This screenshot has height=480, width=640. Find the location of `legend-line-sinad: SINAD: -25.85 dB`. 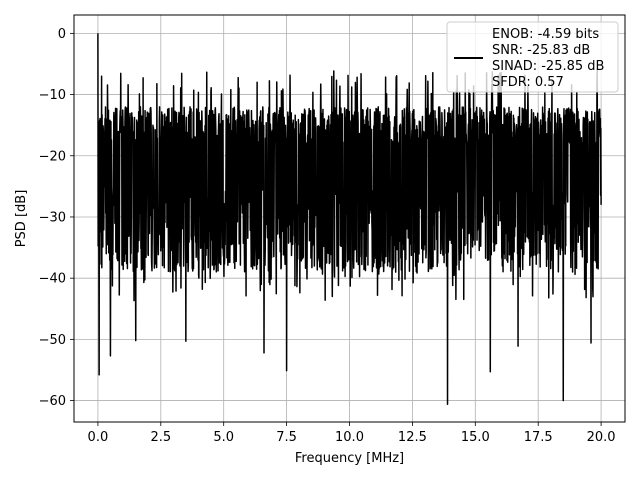

legend-line-sinad: SINAD: -25.85 dB is located at coordinates (548, 66).